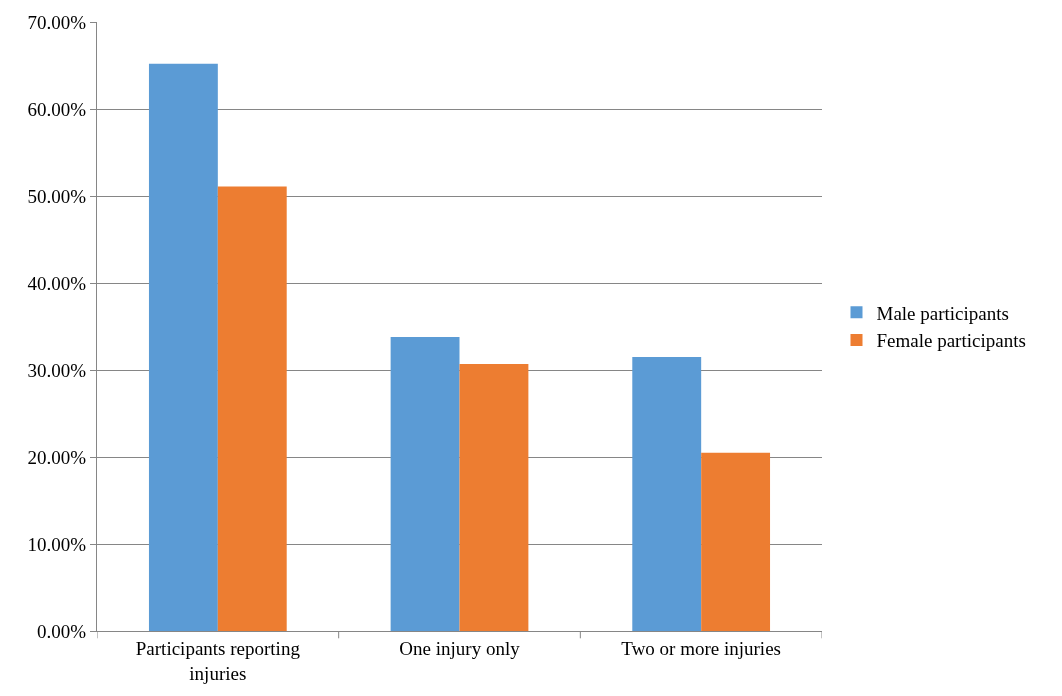 This screenshot has height=696, width=1062. Describe the element at coordinates (701, 648) in the screenshot. I see `x-tick-label: Two or more injuries` at that location.